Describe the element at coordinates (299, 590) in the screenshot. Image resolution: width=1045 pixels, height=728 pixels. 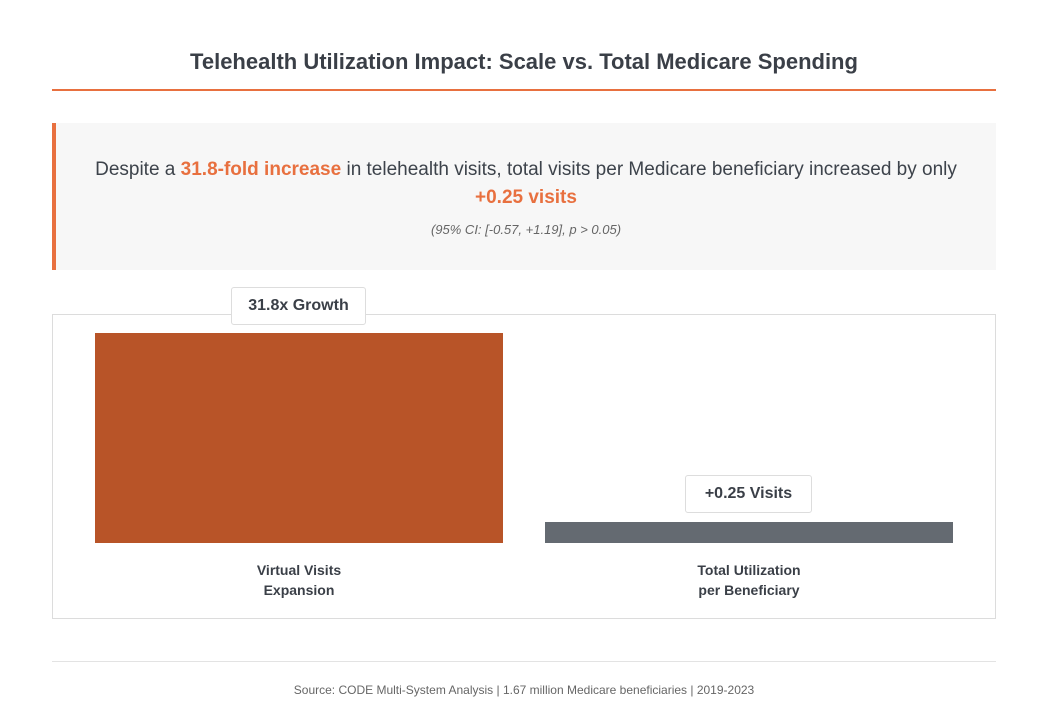
I see `category-label-line: Expansion` at that location.